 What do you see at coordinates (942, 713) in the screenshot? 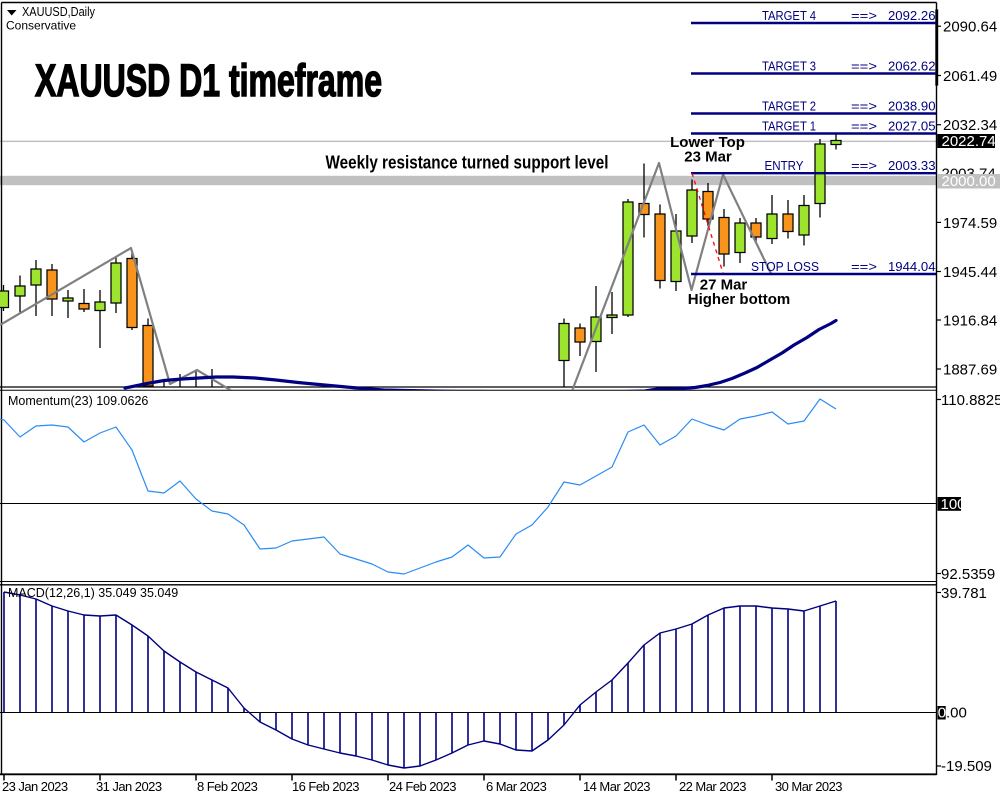
I see `svg-text: 0` at bounding box center [942, 713].